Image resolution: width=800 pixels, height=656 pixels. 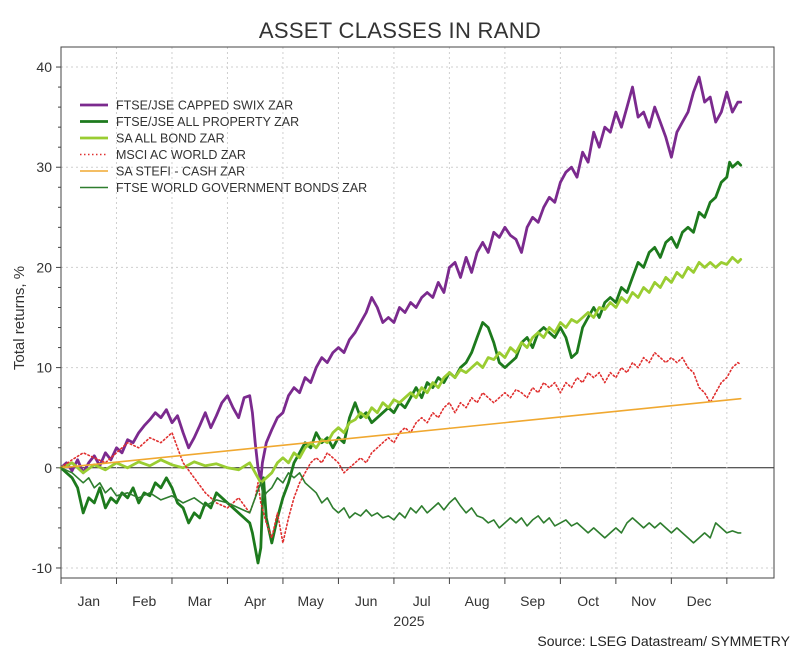 What do you see at coordinates (400, 30) in the screenshot?
I see `chart-title: ASSET CLASSES IN RAND` at bounding box center [400, 30].